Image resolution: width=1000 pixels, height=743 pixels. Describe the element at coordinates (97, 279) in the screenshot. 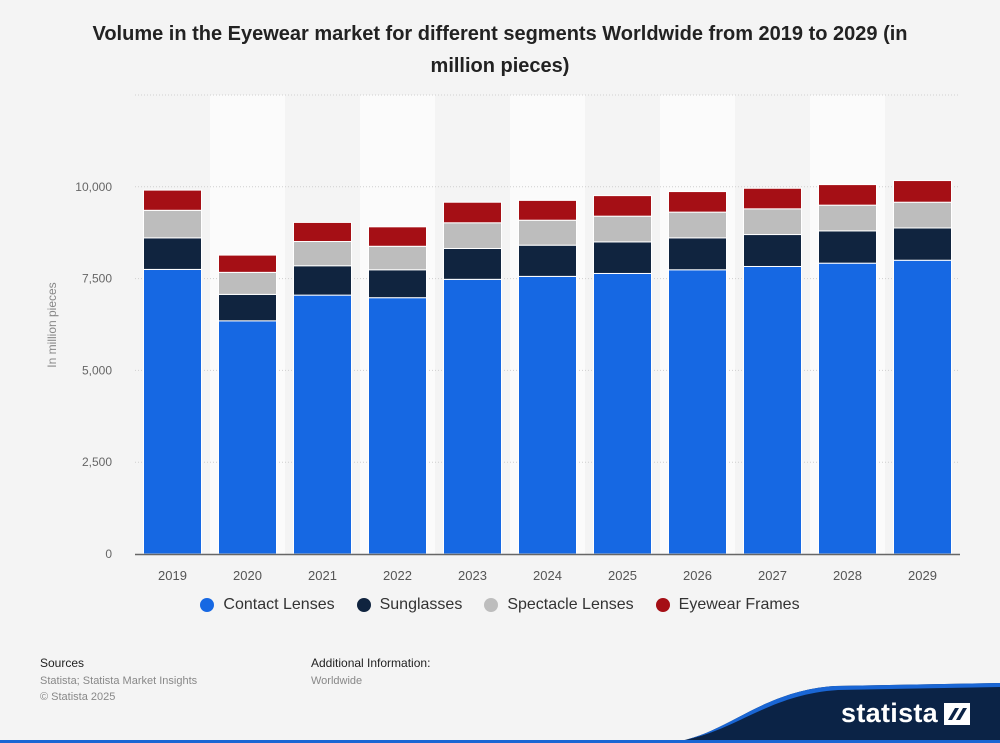

I see `y-tick-label: 7,500` at that location.